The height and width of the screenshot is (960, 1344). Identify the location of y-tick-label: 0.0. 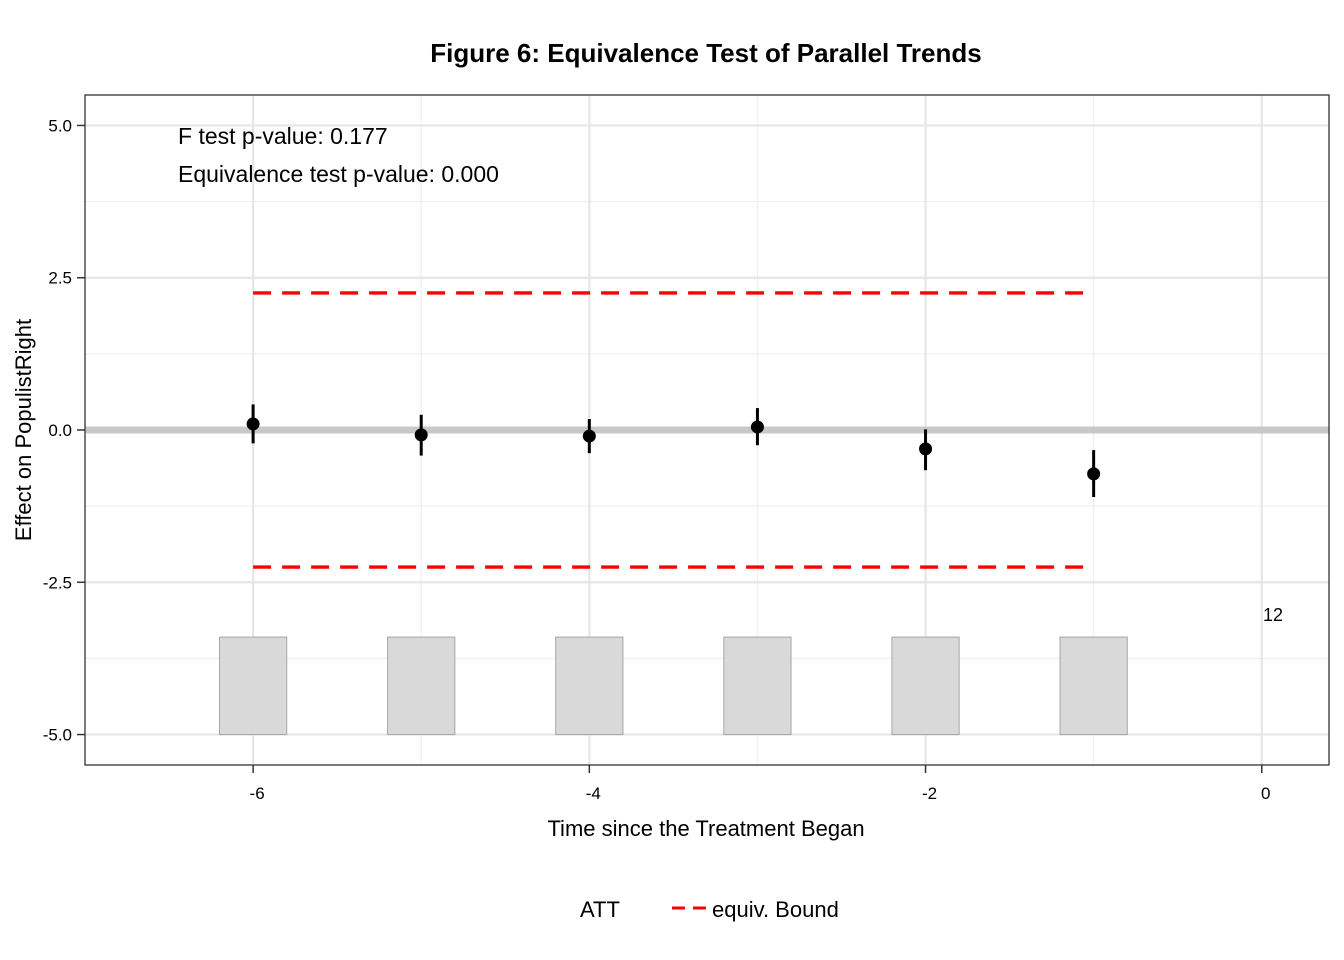
(60, 430).